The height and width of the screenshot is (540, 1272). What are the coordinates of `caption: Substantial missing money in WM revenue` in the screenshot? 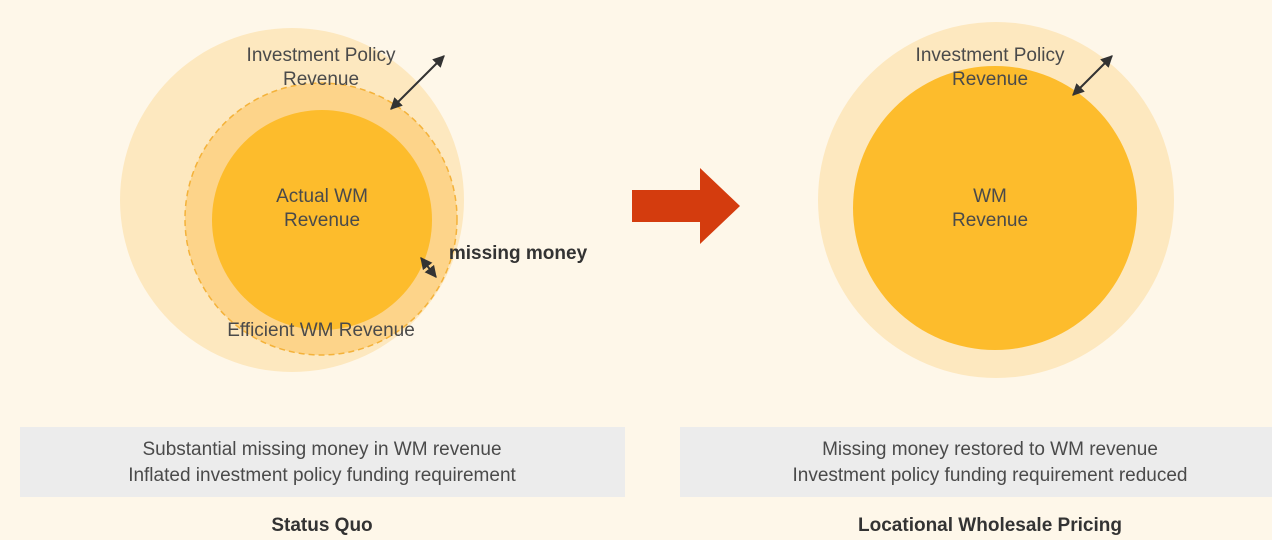 It's located at (321, 449).